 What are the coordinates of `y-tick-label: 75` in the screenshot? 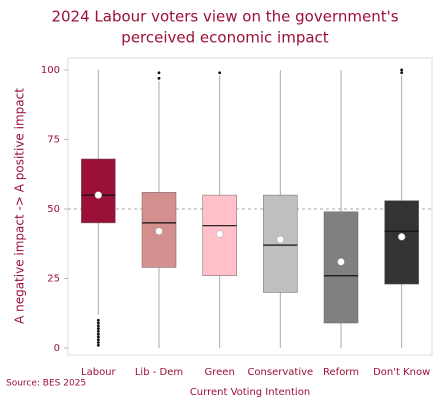 It's located at (53, 139).